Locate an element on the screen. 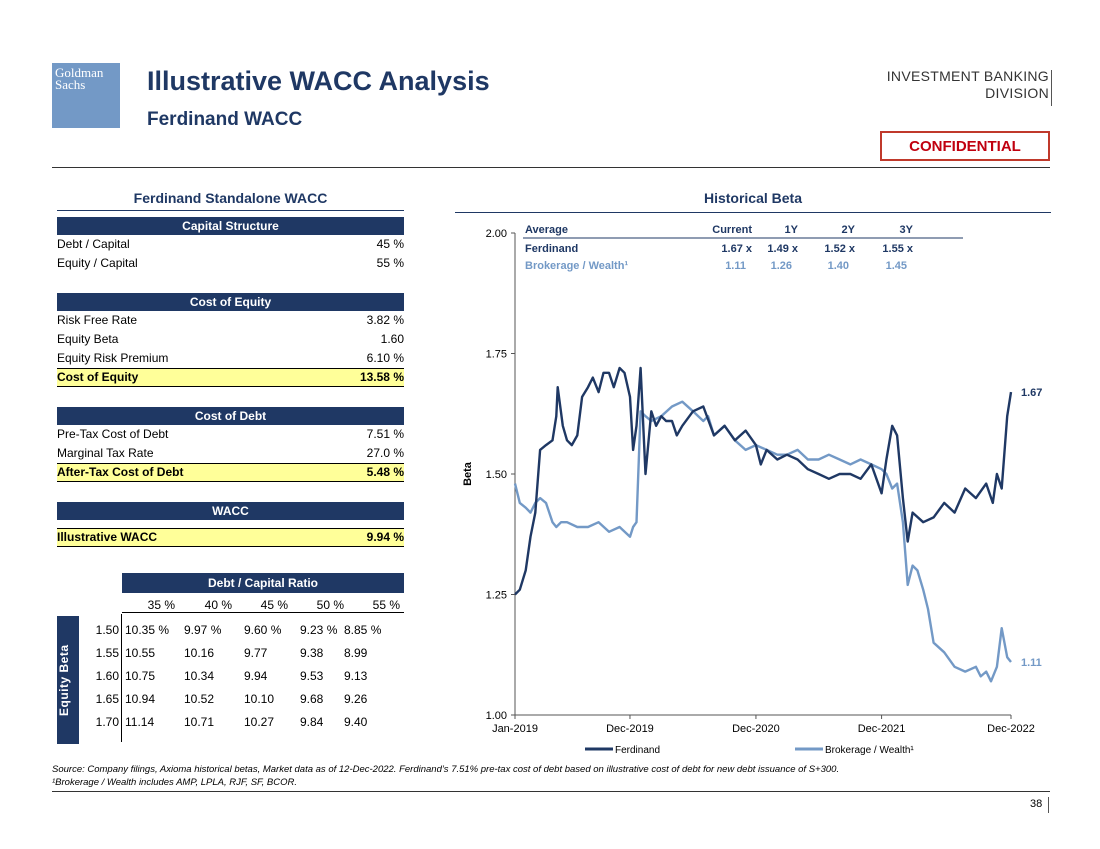  cost-of-equity-band: Cost of Equity is located at coordinates (230, 302).